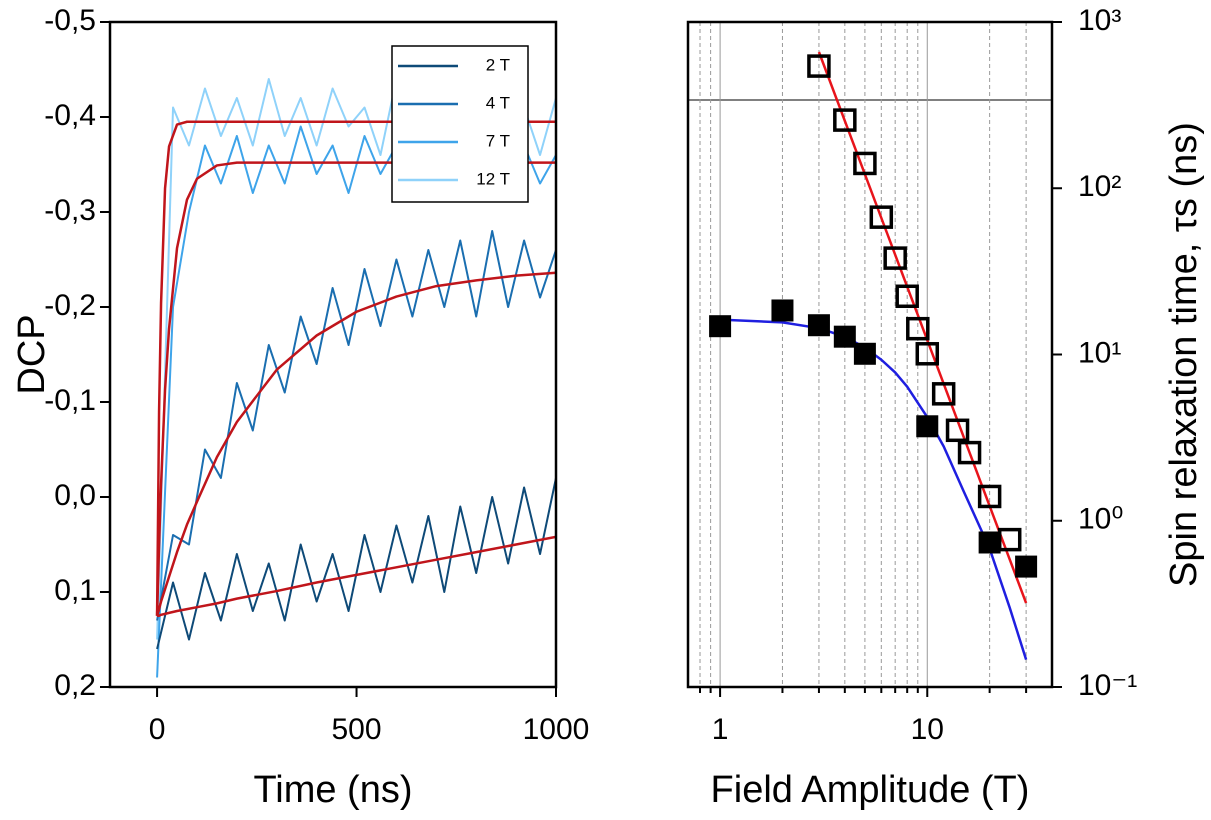 The width and height of the screenshot is (1211, 820). Describe the element at coordinates (75, 495) in the screenshot. I see `y-tick-label: 0,0` at that location.